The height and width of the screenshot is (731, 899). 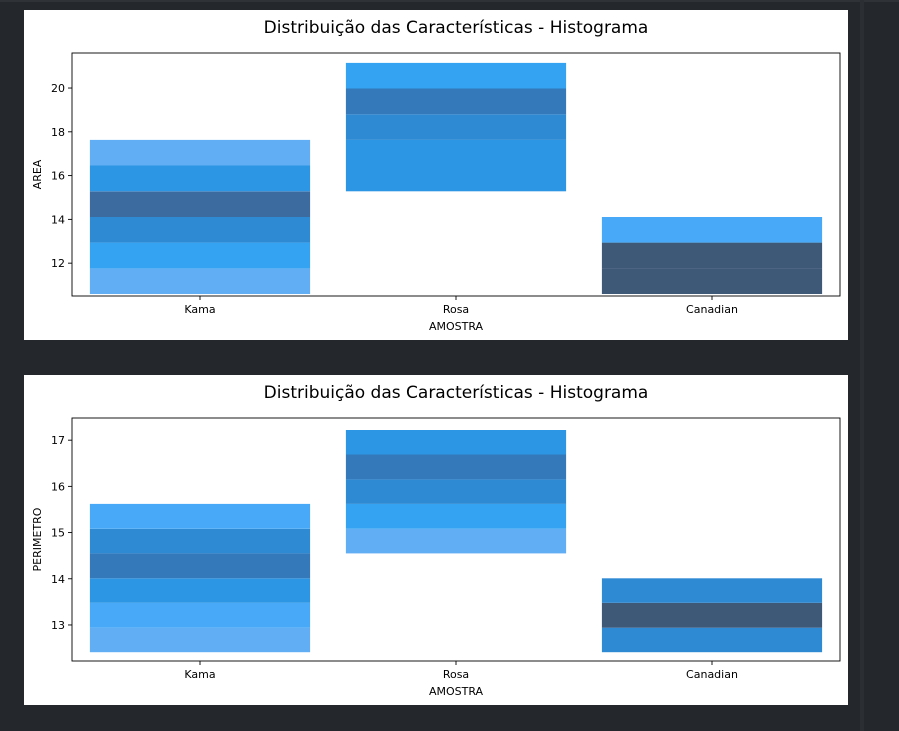 What do you see at coordinates (58, 132) in the screenshot?
I see `y-tick-label: 18` at bounding box center [58, 132].